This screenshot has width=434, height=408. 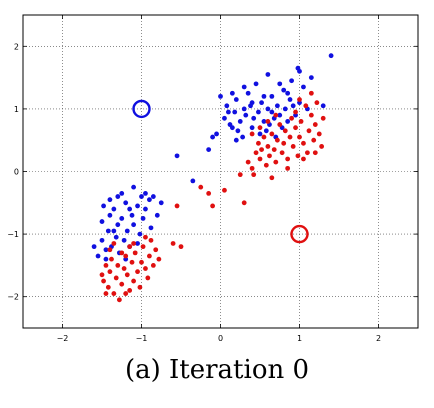 What do you see at coordinates (13, 297) in the screenshot?
I see `y-tick-label: −2` at bounding box center [13, 297].